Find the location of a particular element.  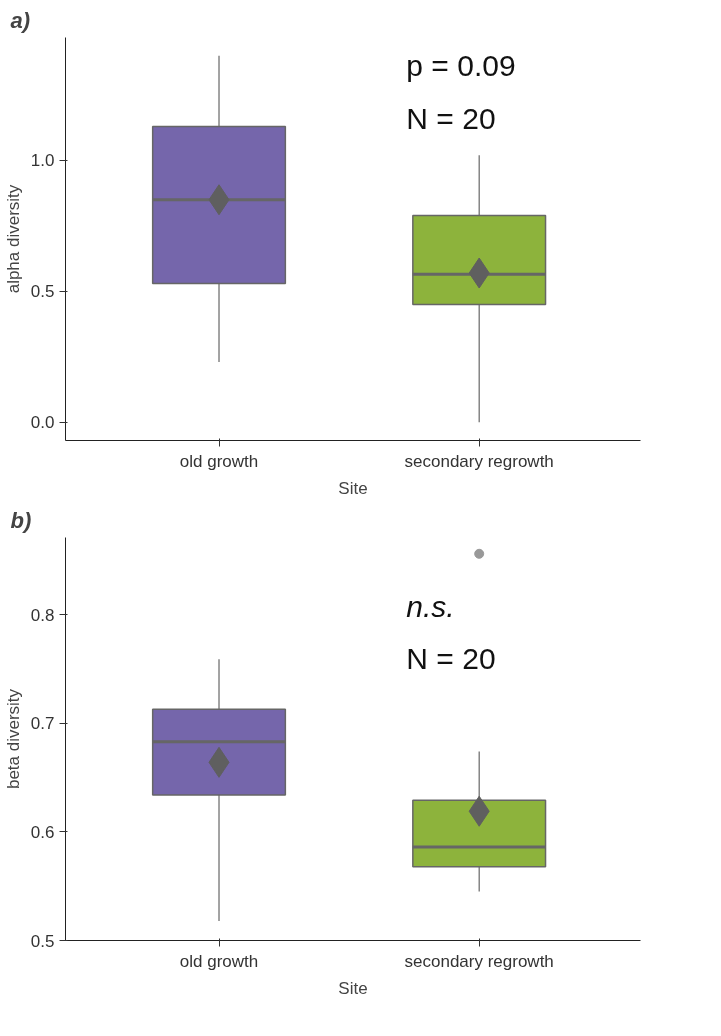

y-axis-title: beta diversity is located at coordinates (13, 739).